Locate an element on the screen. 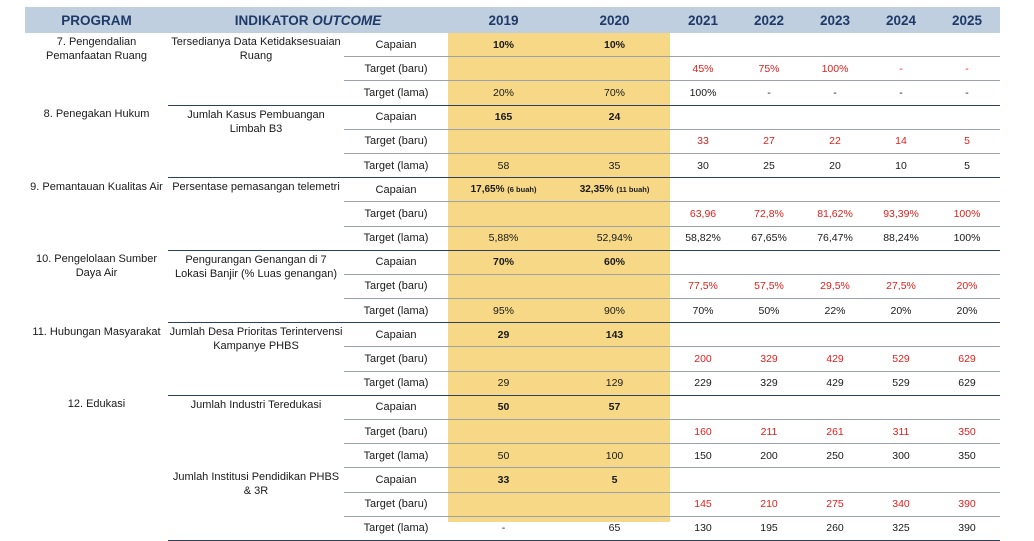  indicator-cell: Persentase pemasangan telemetri is located at coordinates (256, 214).